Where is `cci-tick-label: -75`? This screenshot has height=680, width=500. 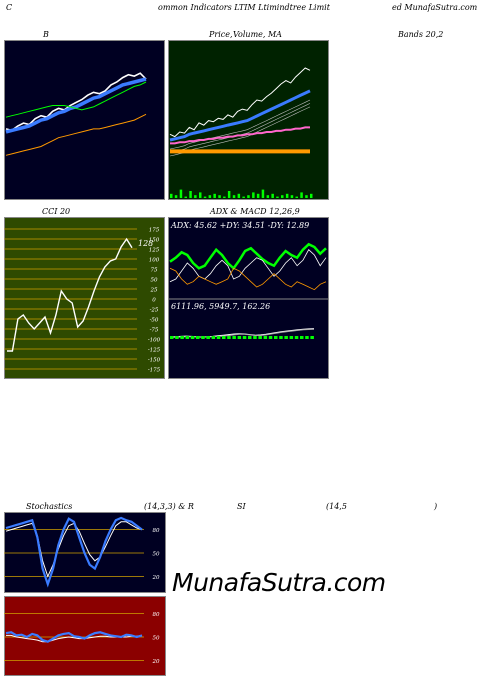 cci-tick-label: -75 is located at coordinates (154, 331).